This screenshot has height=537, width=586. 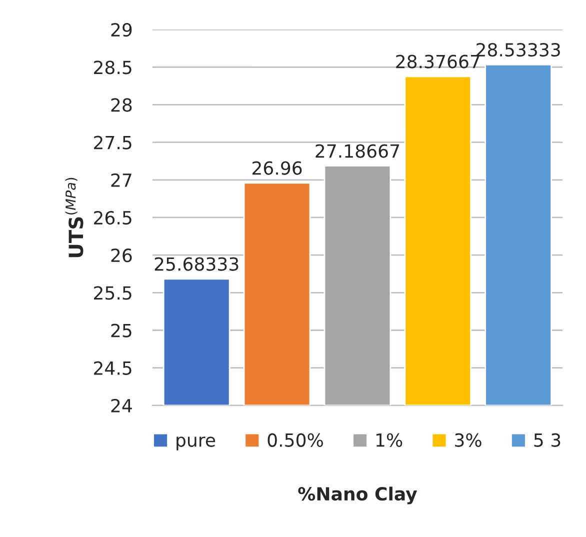 I want to click on y-tick-label: 28.5, so click(x=113, y=67).